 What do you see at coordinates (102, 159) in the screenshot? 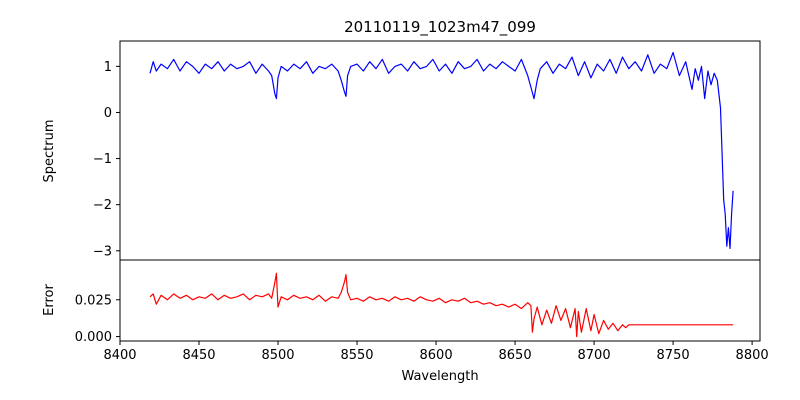
I see `y-tick-label: −1` at bounding box center [102, 159].